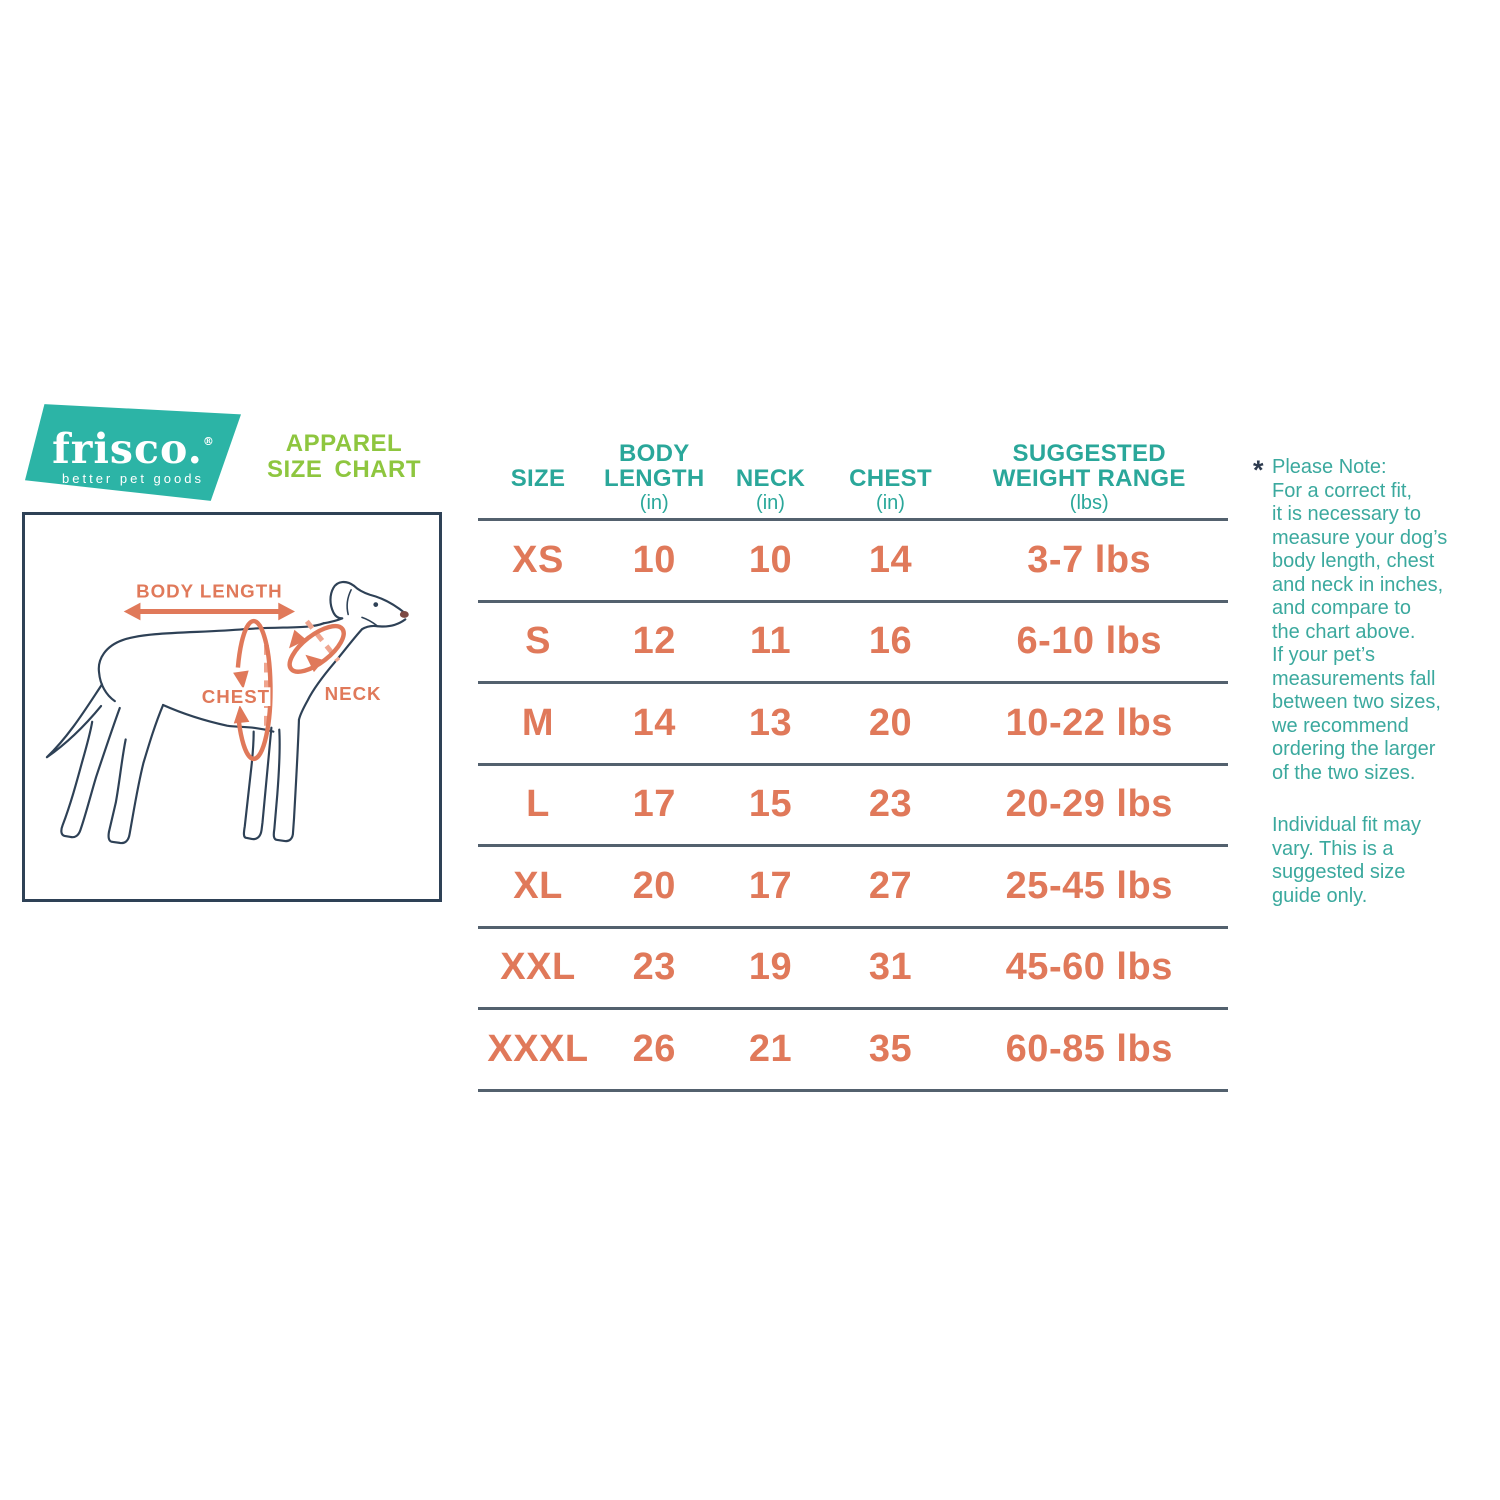 This screenshot has height=1500, width=1500. I want to click on neck-ellipse, so click(316, 648).